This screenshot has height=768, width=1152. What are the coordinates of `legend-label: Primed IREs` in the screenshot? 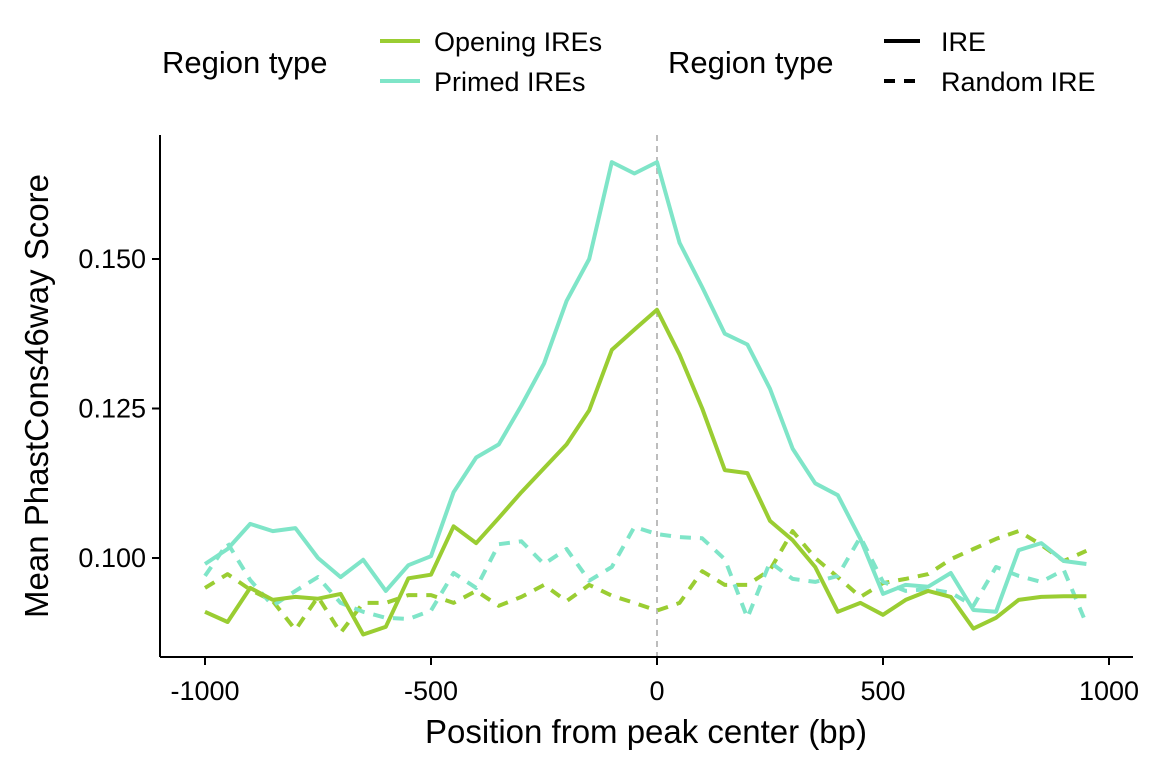 It's located at (510, 82).